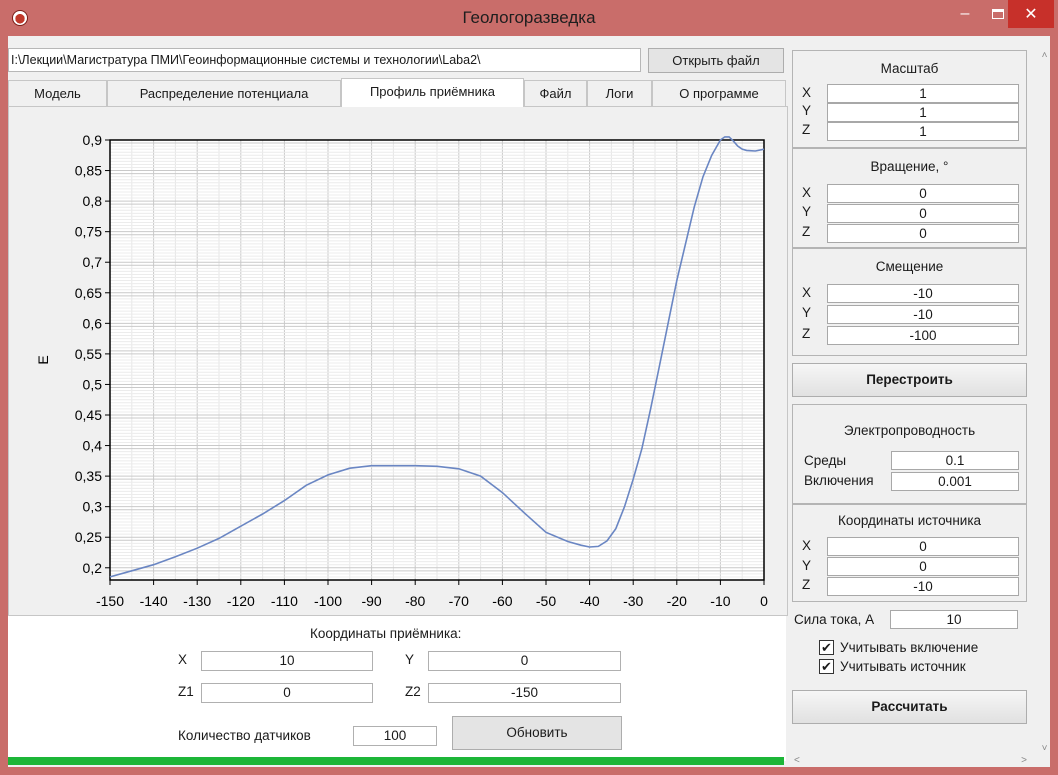 The width and height of the screenshot is (1058, 775). What do you see at coordinates (923, 193) in the screenshot?
I see `rotation-x-input: 0` at bounding box center [923, 193].